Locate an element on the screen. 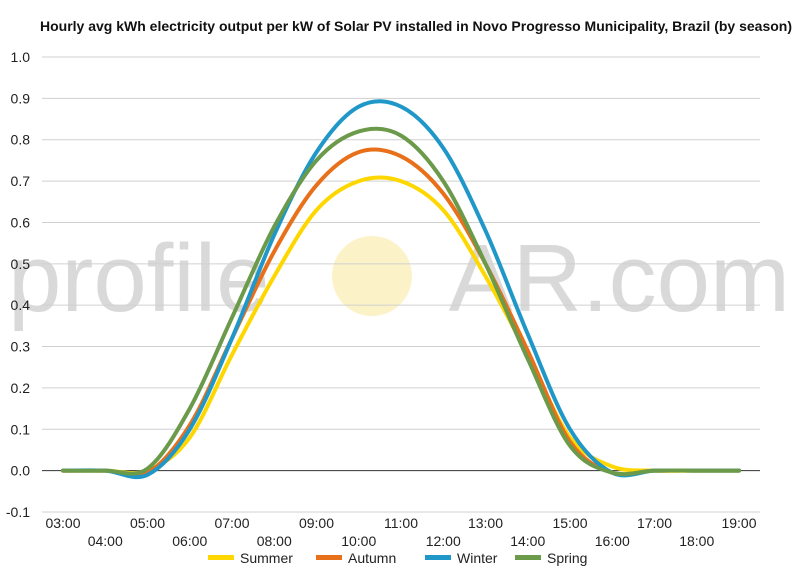  legend-label: Summer is located at coordinates (266, 558).